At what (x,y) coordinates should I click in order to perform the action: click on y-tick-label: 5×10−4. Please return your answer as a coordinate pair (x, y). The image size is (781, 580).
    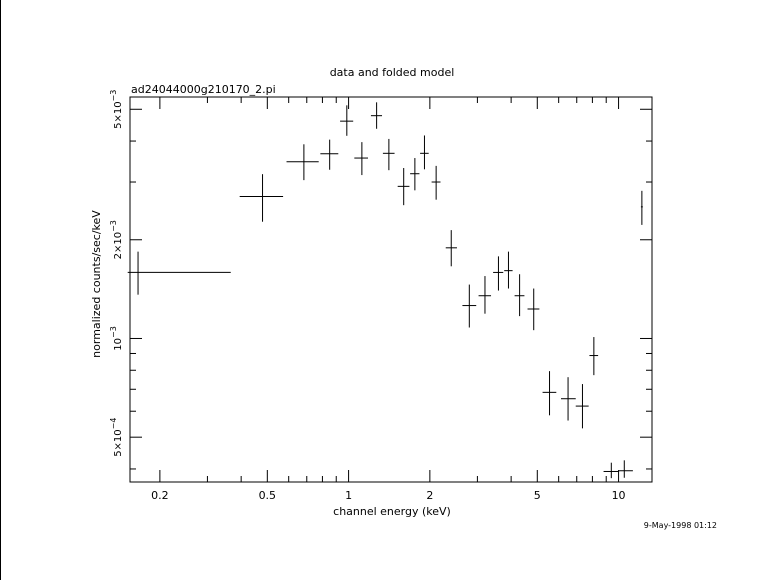
    Looking at the image, I should click on (116, 437).